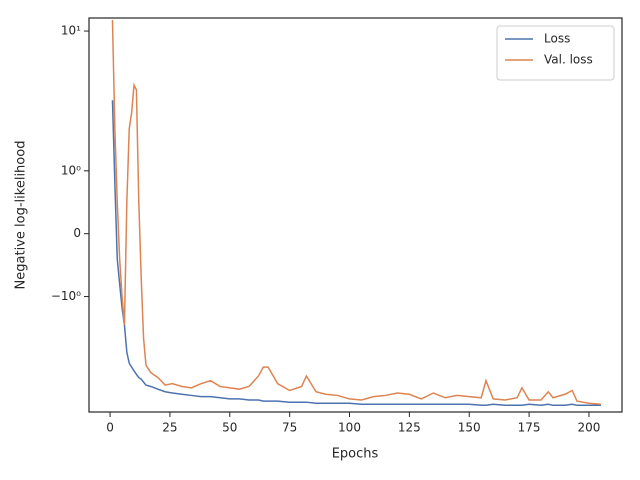  Describe the element at coordinates (589, 428) in the screenshot. I see `x-tick-label: 200` at that location.